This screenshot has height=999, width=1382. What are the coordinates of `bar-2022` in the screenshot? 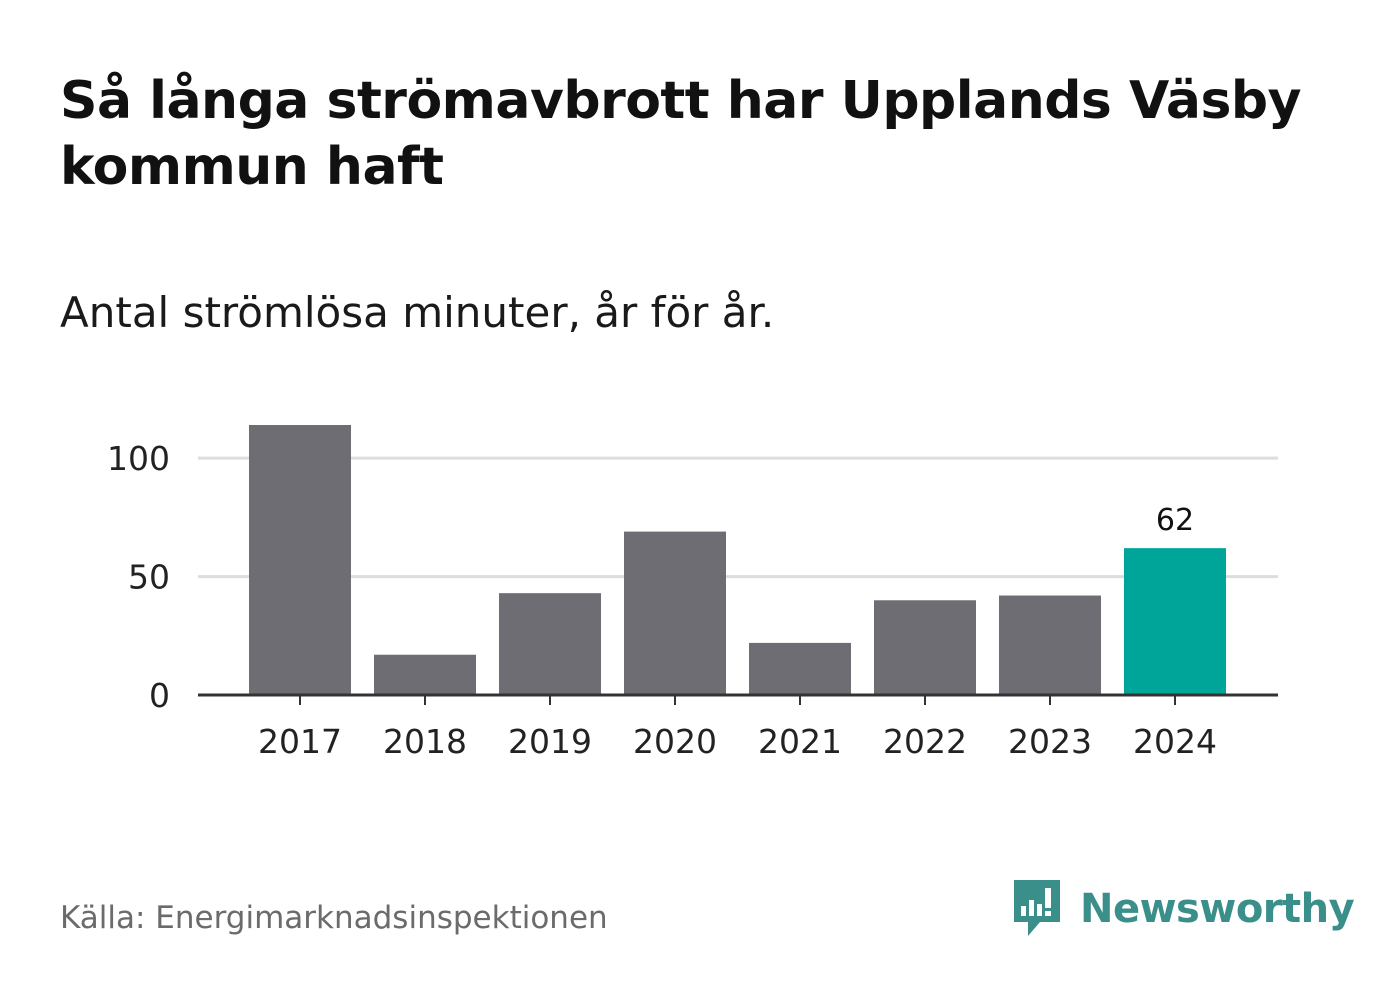 It's located at (925, 647).